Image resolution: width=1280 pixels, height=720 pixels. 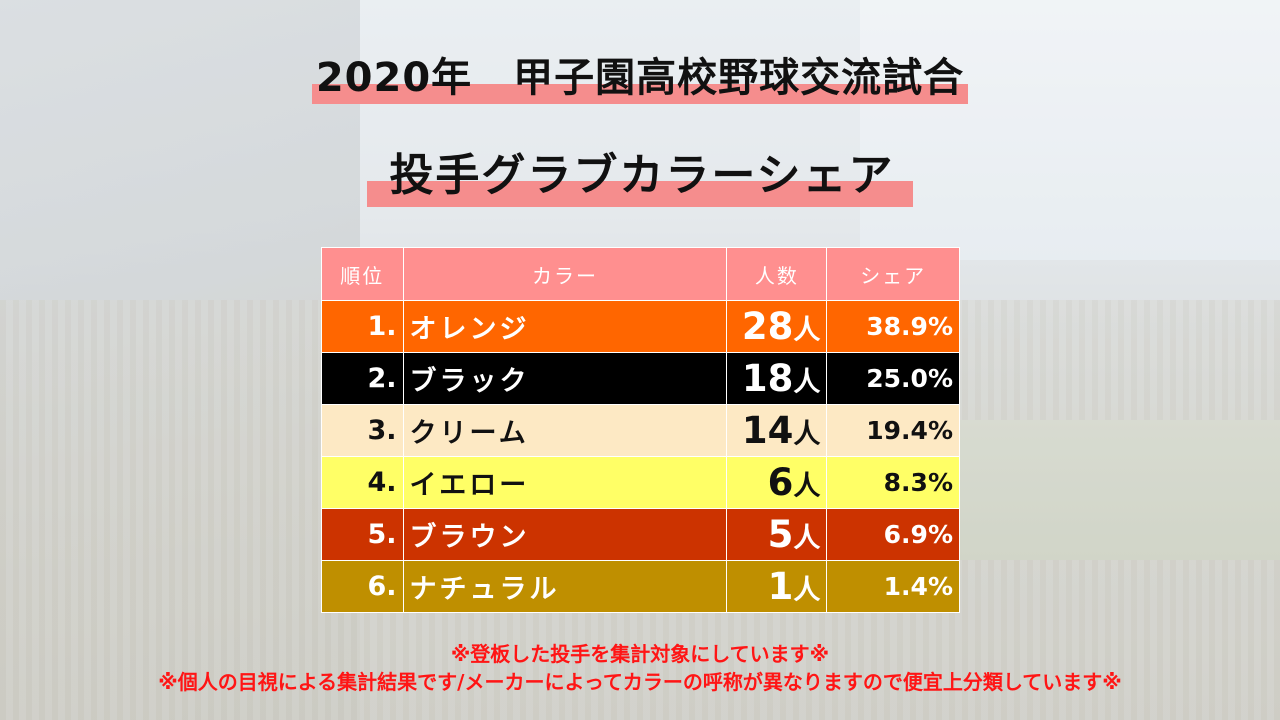 What do you see at coordinates (362, 326) in the screenshot?
I see `rank-cell: 1.` at bounding box center [362, 326].